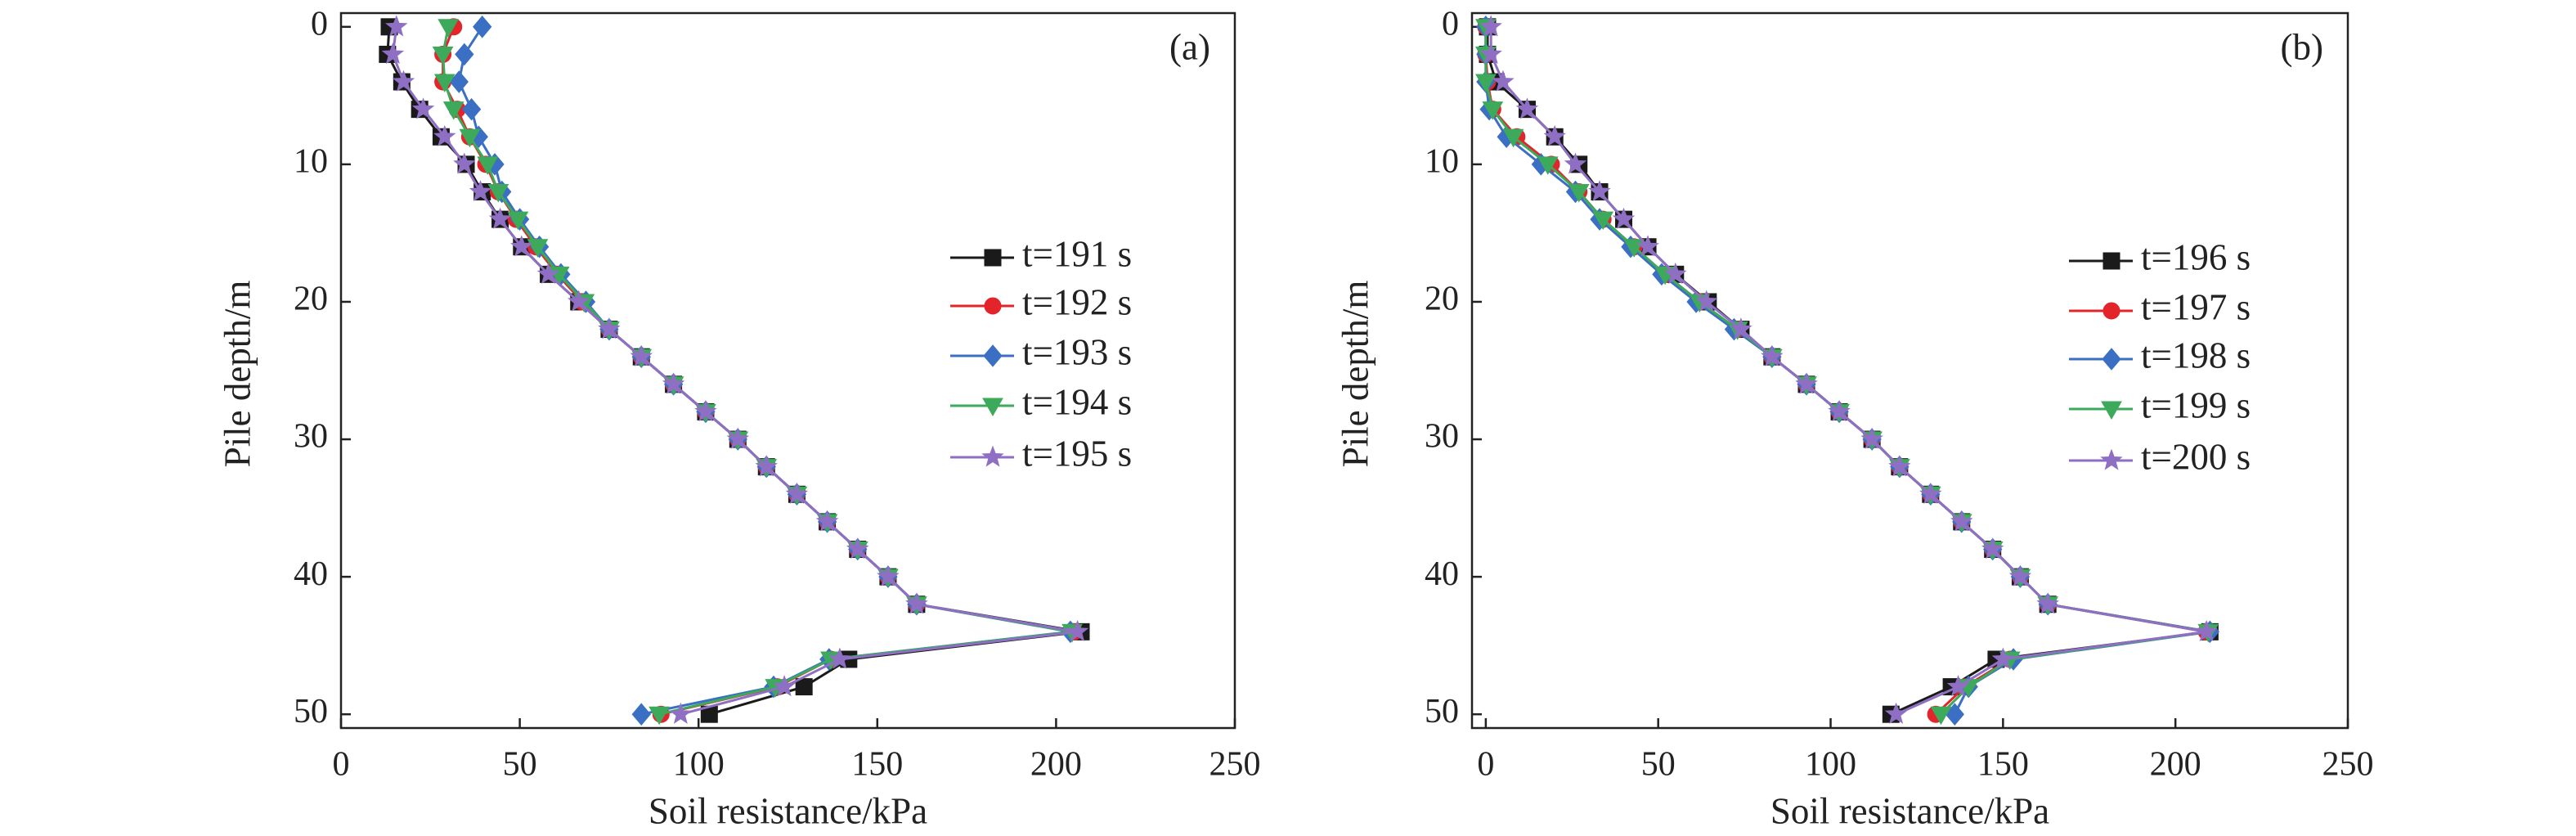 This screenshot has height=836, width=2576. I want to click on x-tick-label: 0, so click(342, 765).